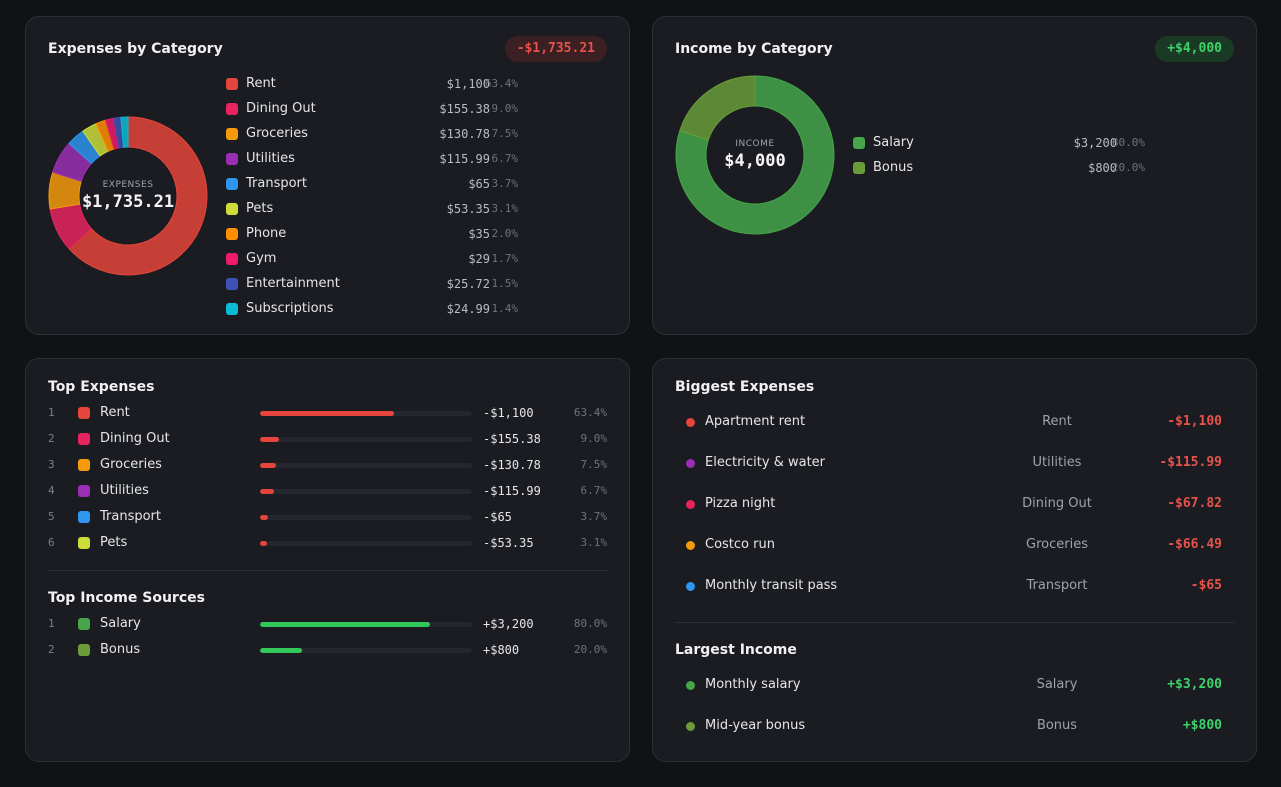 The image size is (1281, 787). What do you see at coordinates (261, 83) in the screenshot?
I see `legend-label: Rent` at bounding box center [261, 83].